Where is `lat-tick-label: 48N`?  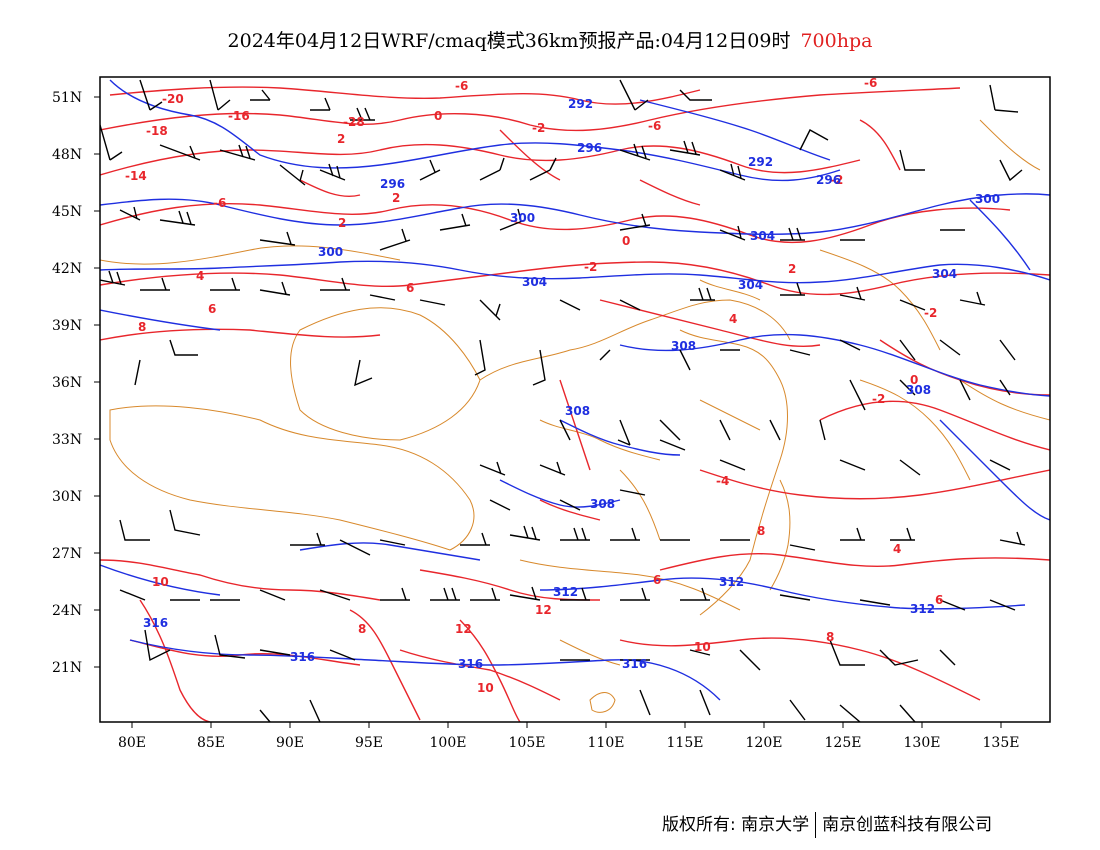 lat-tick-label: 48N is located at coordinates (67, 155).